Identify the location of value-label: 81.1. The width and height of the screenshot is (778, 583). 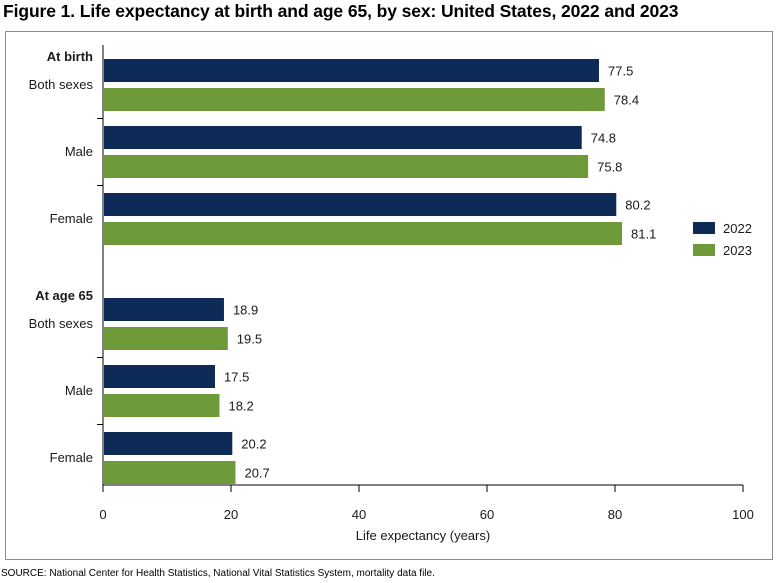
(643, 234).